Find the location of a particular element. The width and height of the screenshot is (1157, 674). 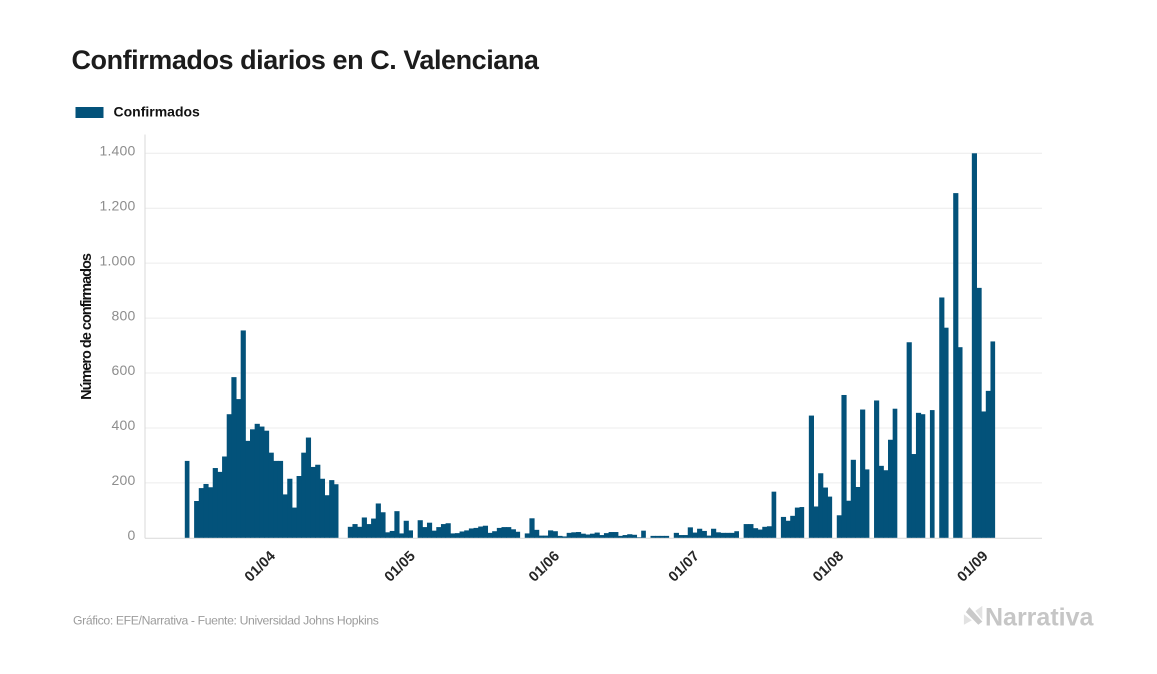

svg-text: 200 is located at coordinates (124, 480).